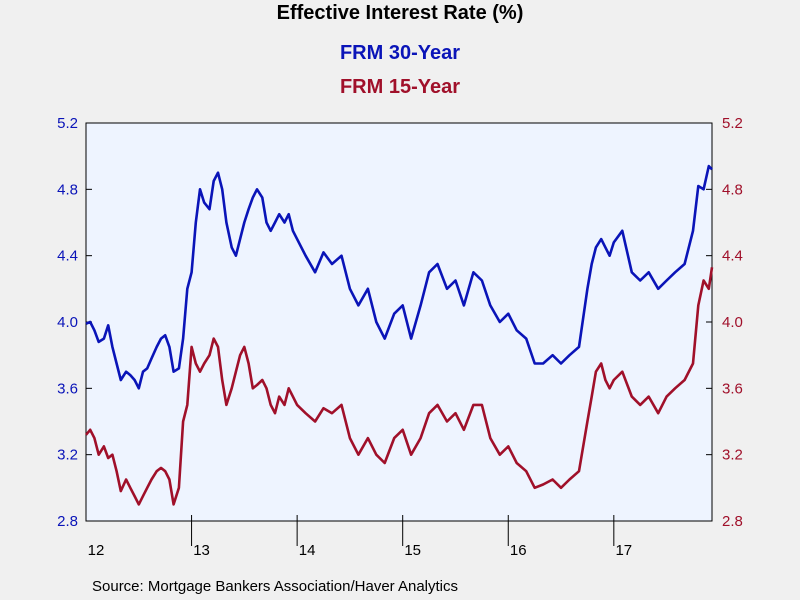  What do you see at coordinates (307, 550) in the screenshot?
I see `x-tick-label: 14` at bounding box center [307, 550].